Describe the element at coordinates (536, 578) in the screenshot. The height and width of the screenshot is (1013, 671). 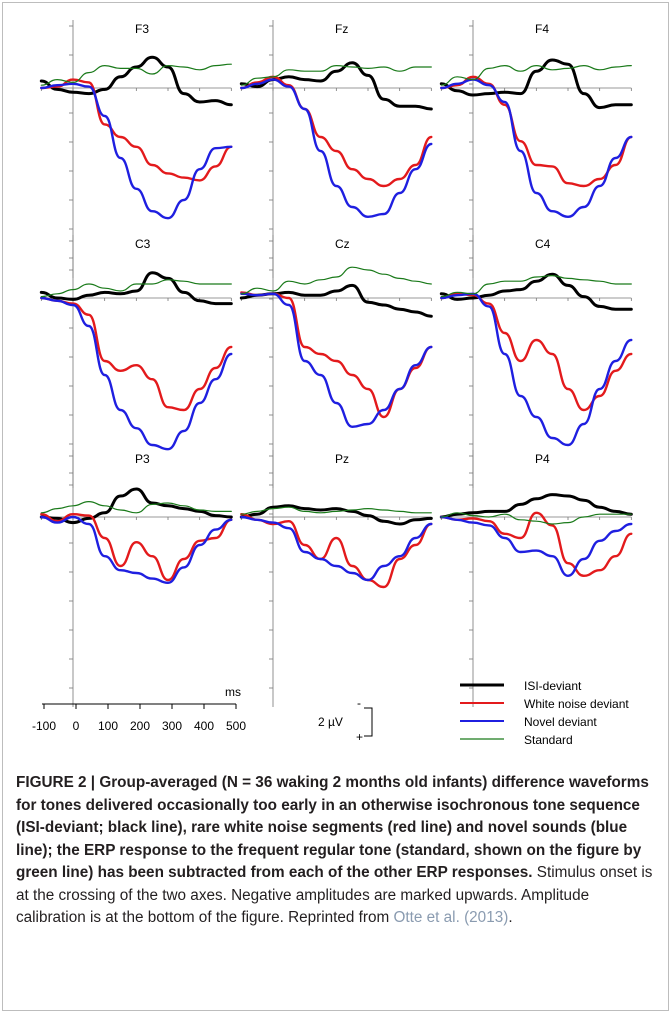
I see `panel-p4: P4` at that location.